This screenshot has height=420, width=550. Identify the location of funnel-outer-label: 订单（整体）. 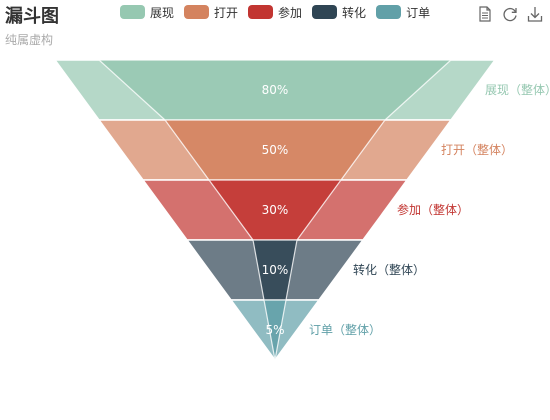
(345, 329).